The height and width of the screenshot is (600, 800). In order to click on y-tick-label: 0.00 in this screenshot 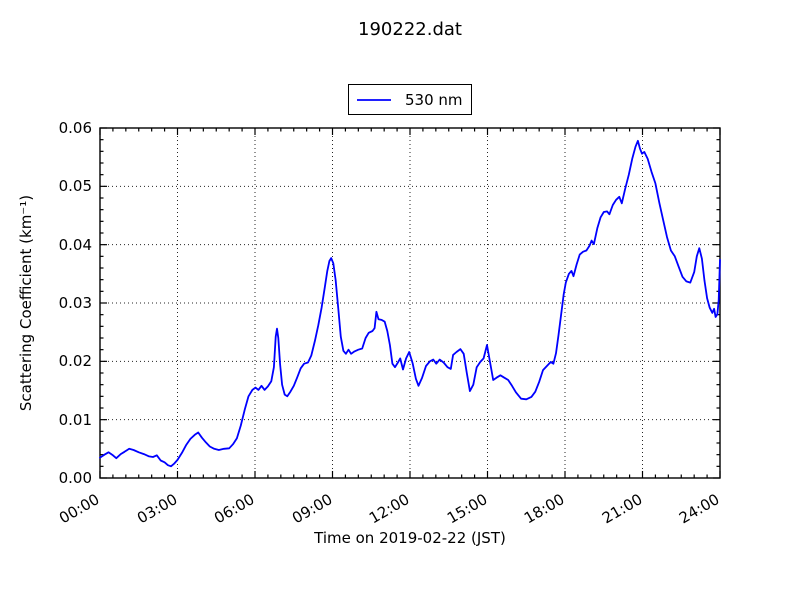, I will do `click(75, 478)`.